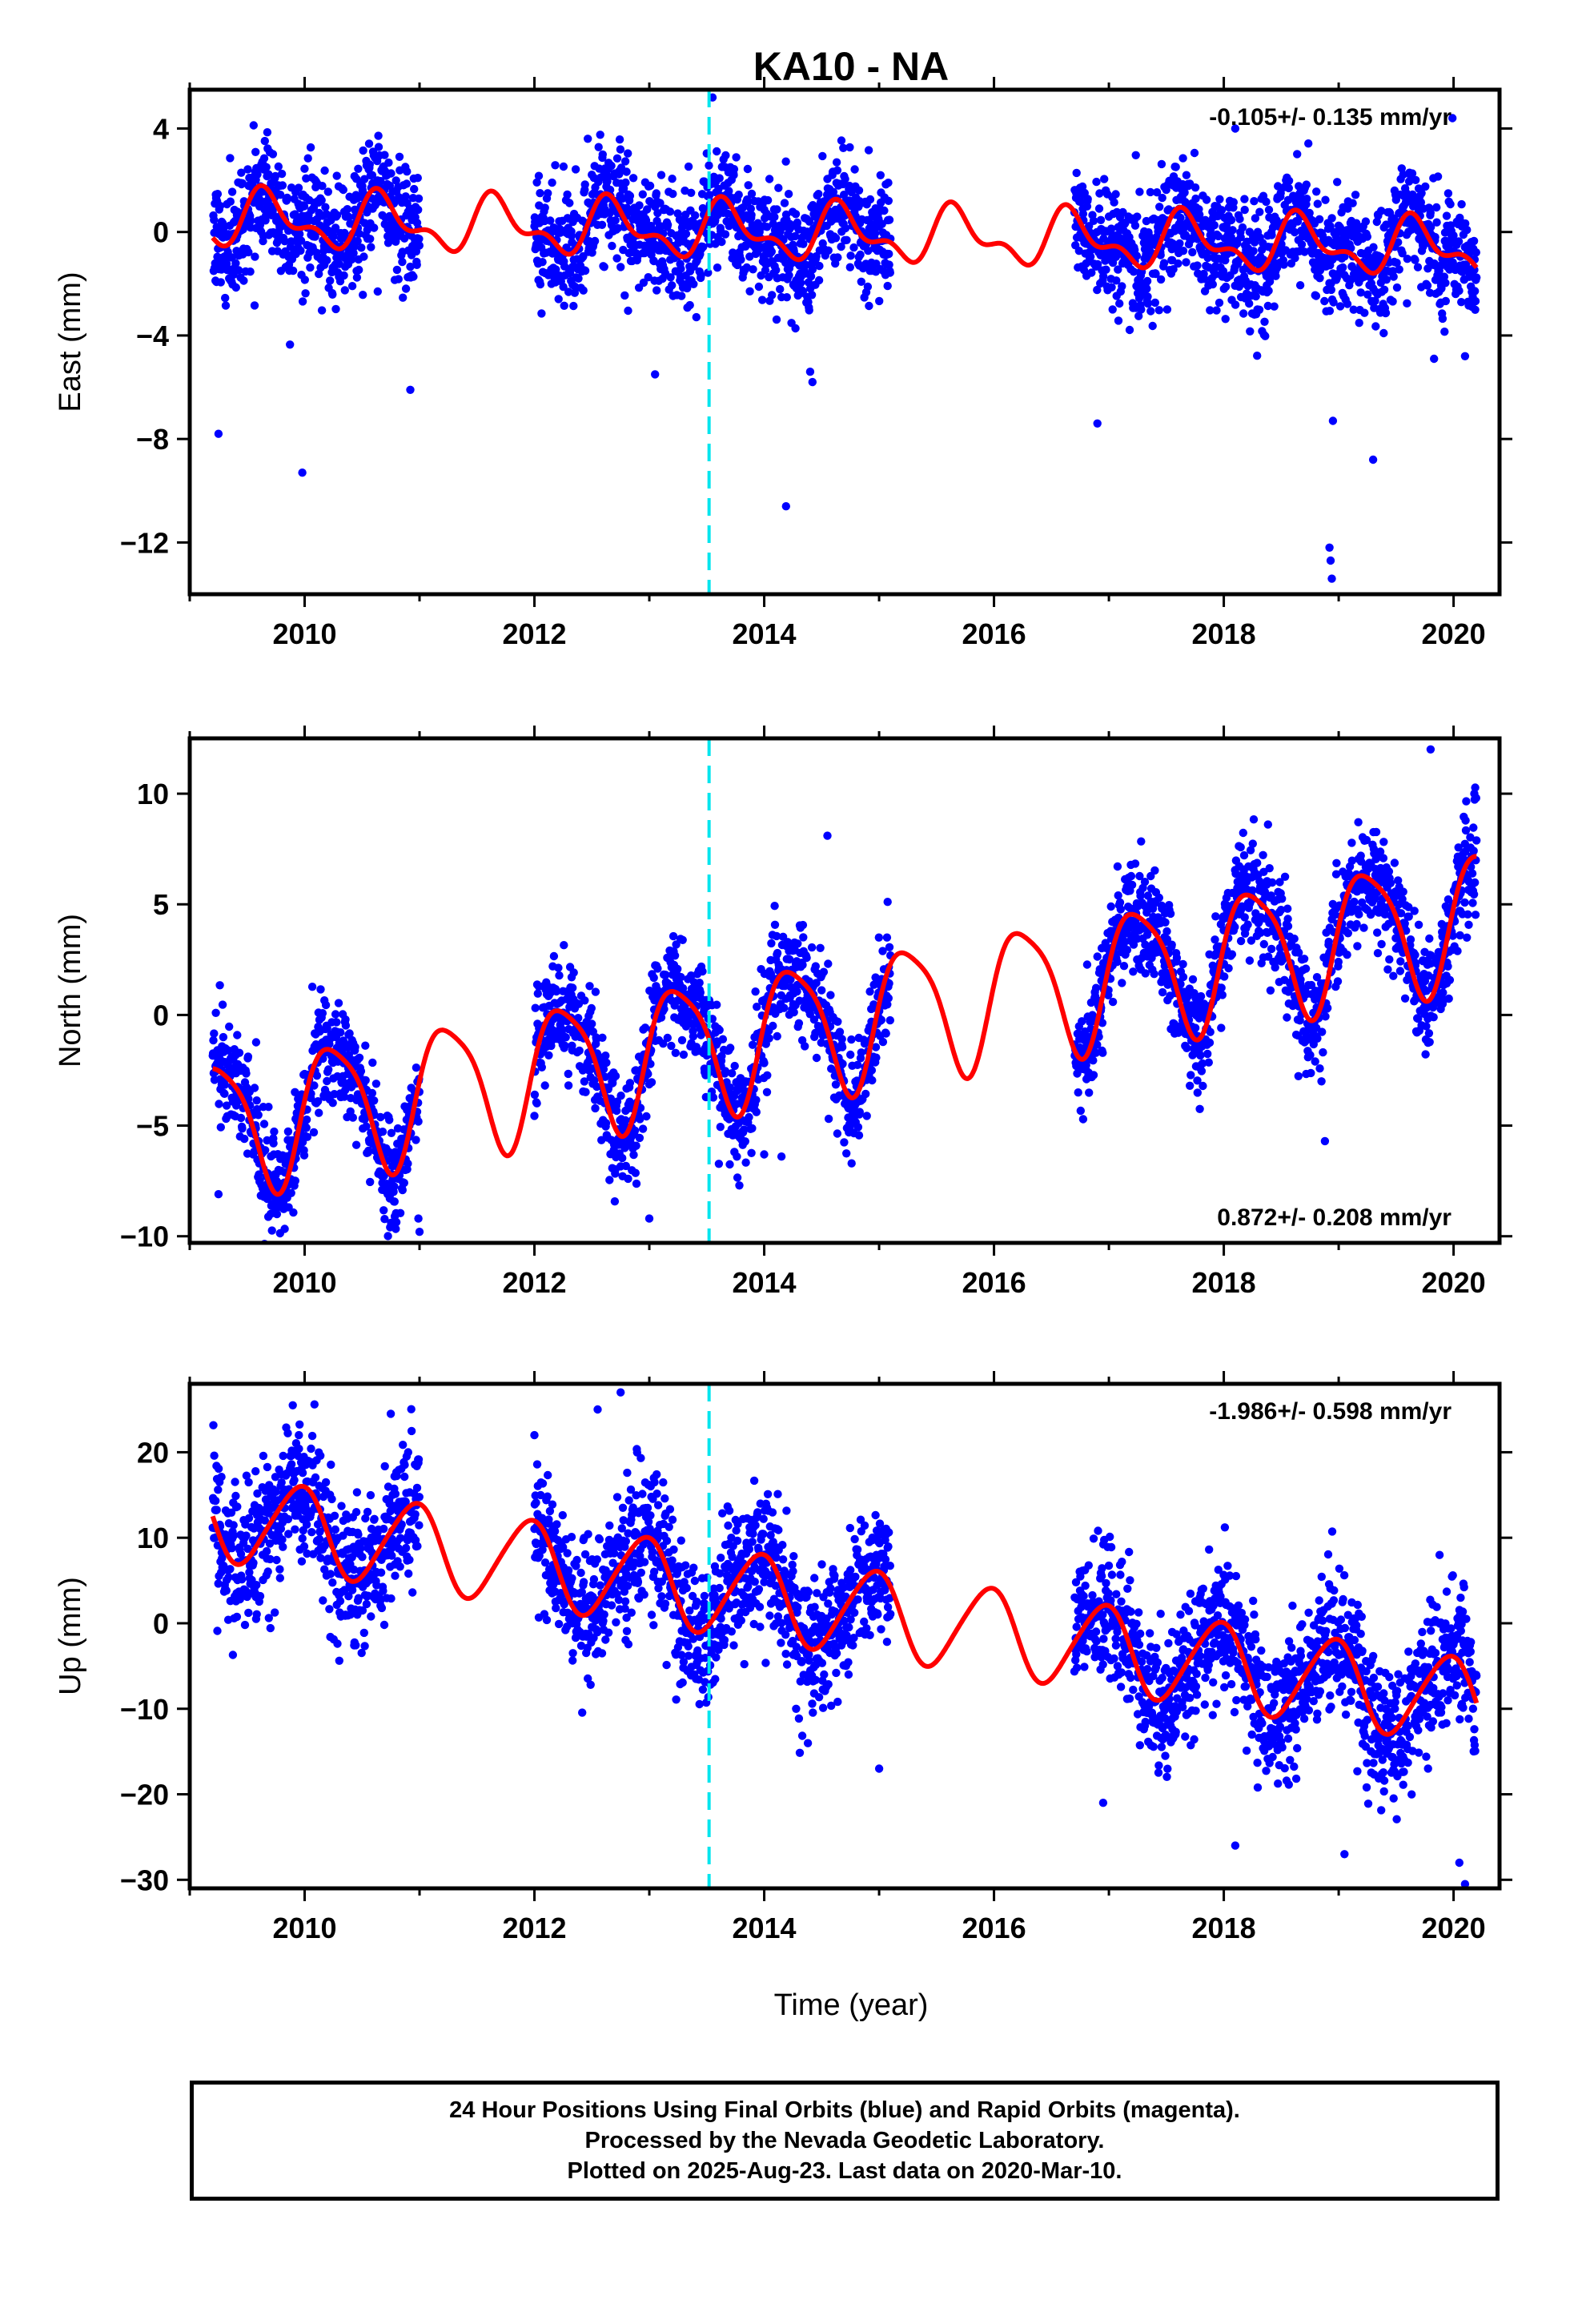  Describe the element at coordinates (1454, 633) in the screenshot. I see `x-tick-label: 2020` at that location.